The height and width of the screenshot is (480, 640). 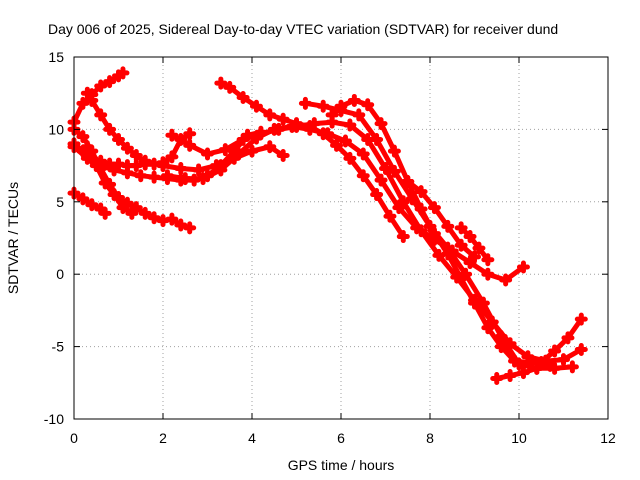 What do you see at coordinates (608, 438) in the screenshot?
I see `x-tick-label: 12` at bounding box center [608, 438].